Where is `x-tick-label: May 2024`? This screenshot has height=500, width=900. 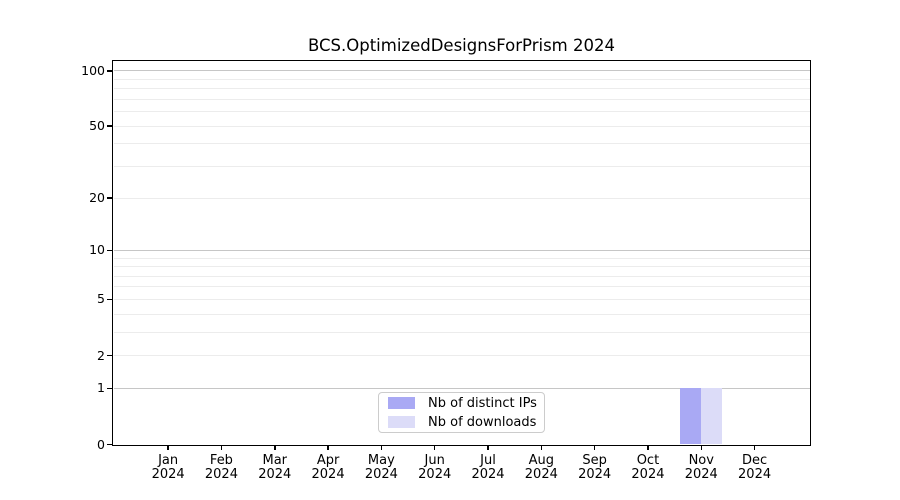 x-tick-label: May 2024 is located at coordinates (381, 467).